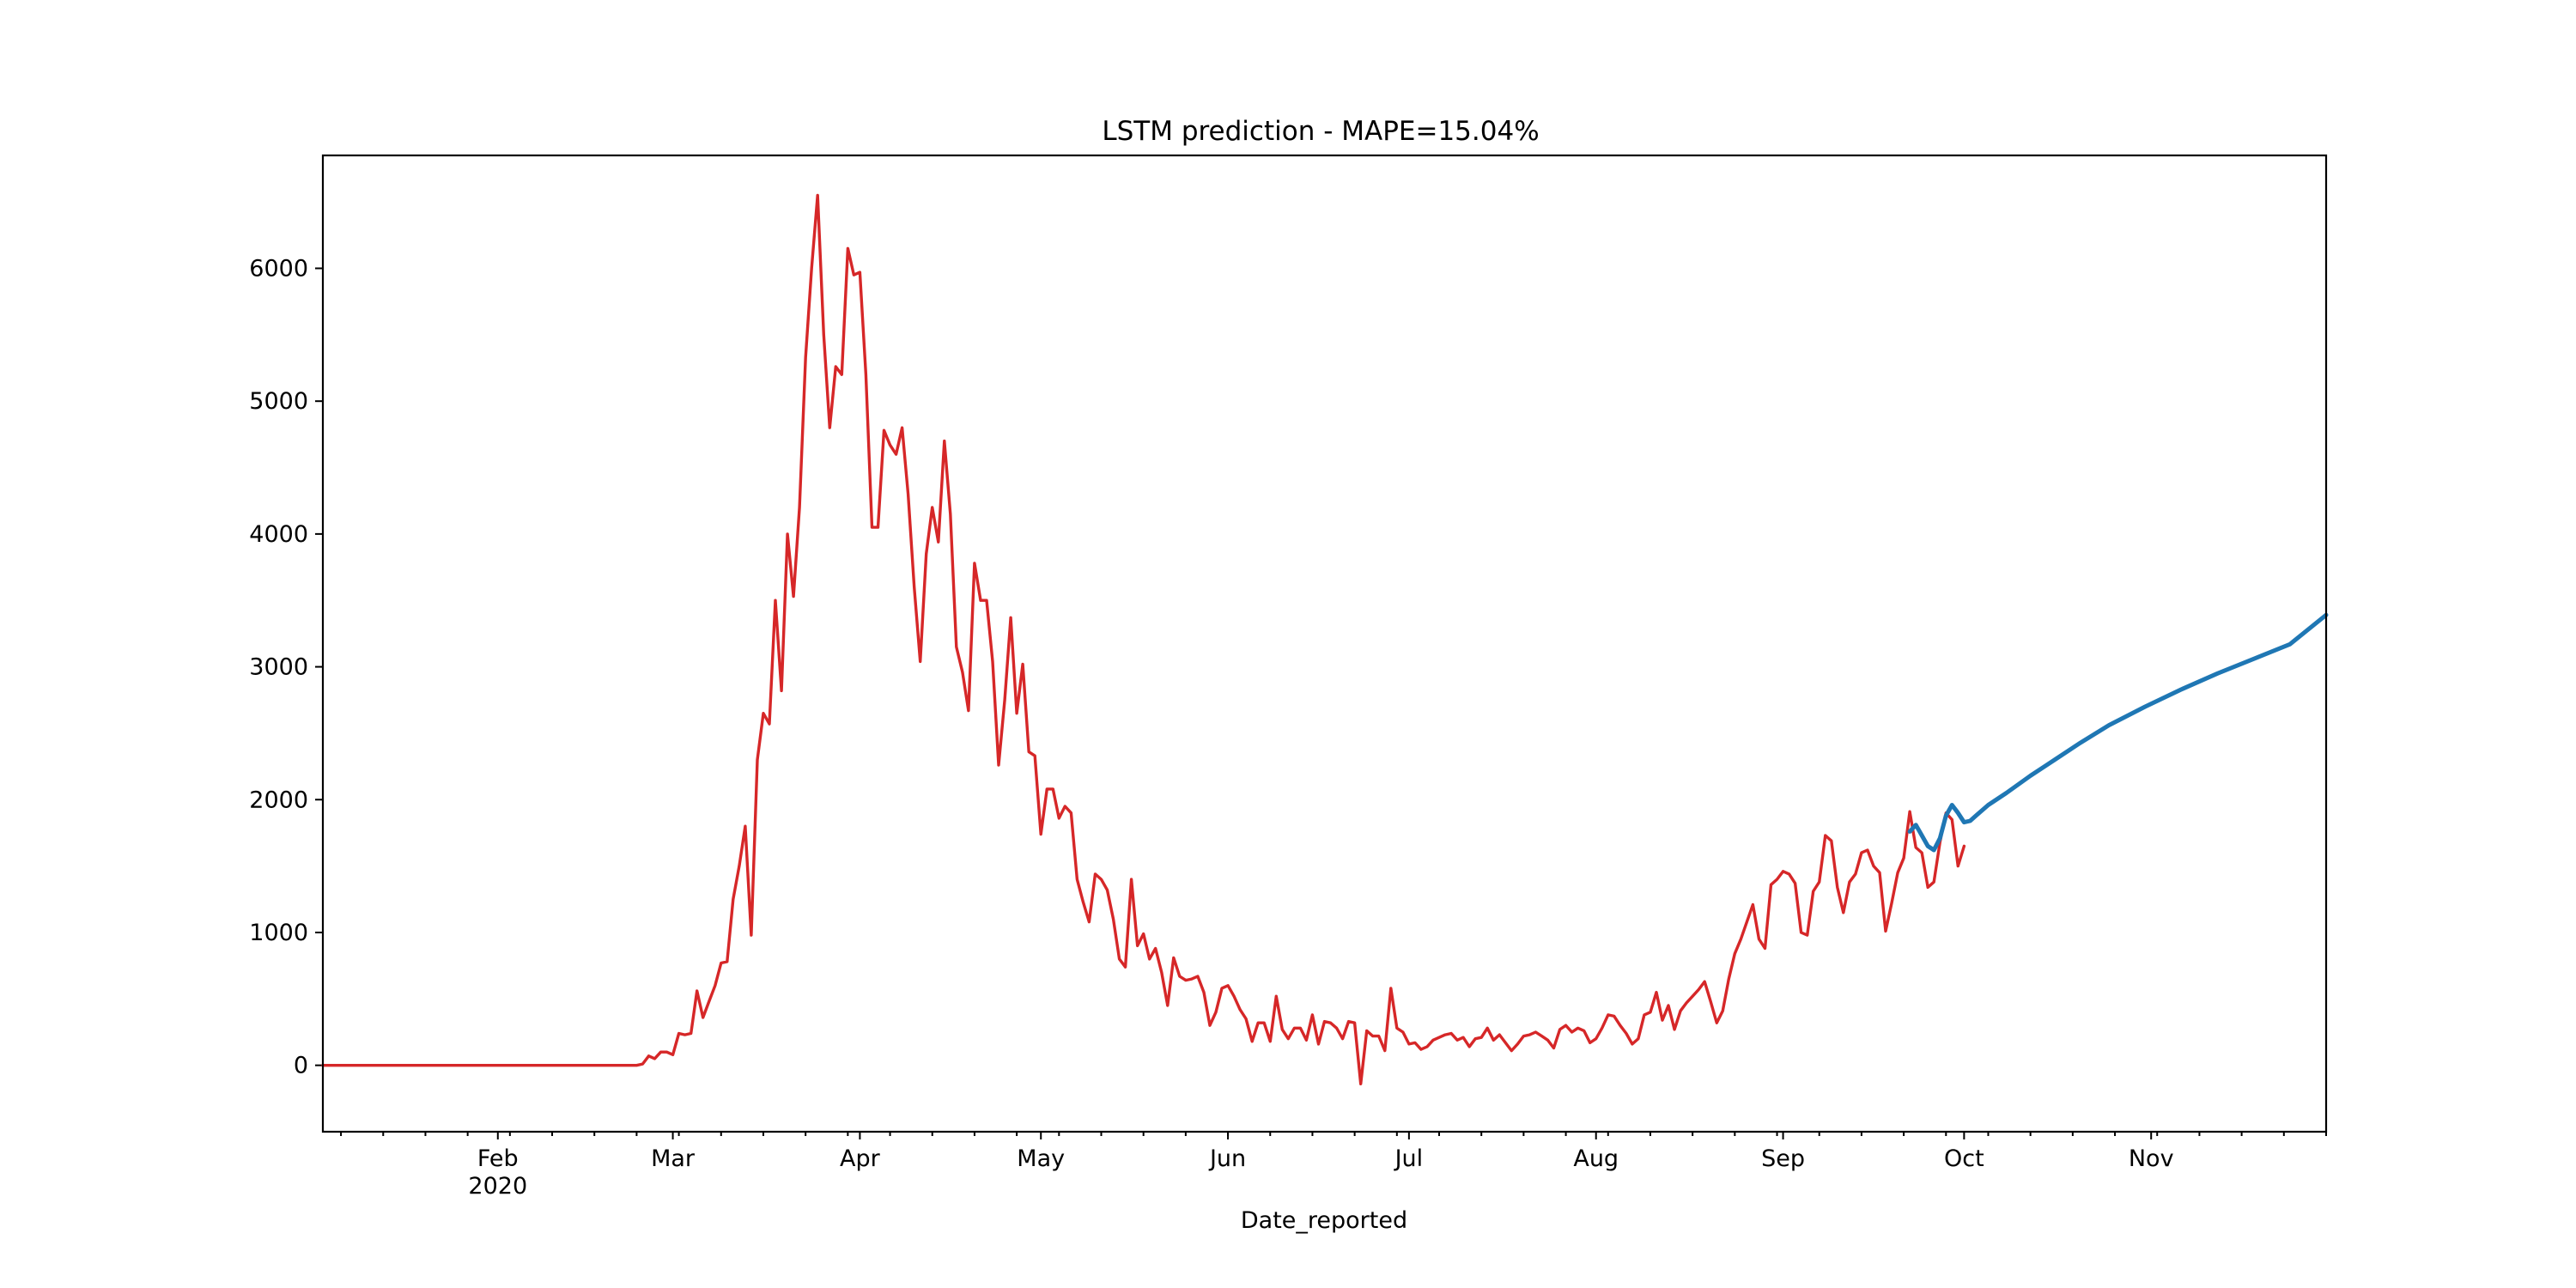 This screenshot has height=1288, width=2576. Describe the element at coordinates (1041, 1158) in the screenshot. I see `x-tick-label: May` at that location.